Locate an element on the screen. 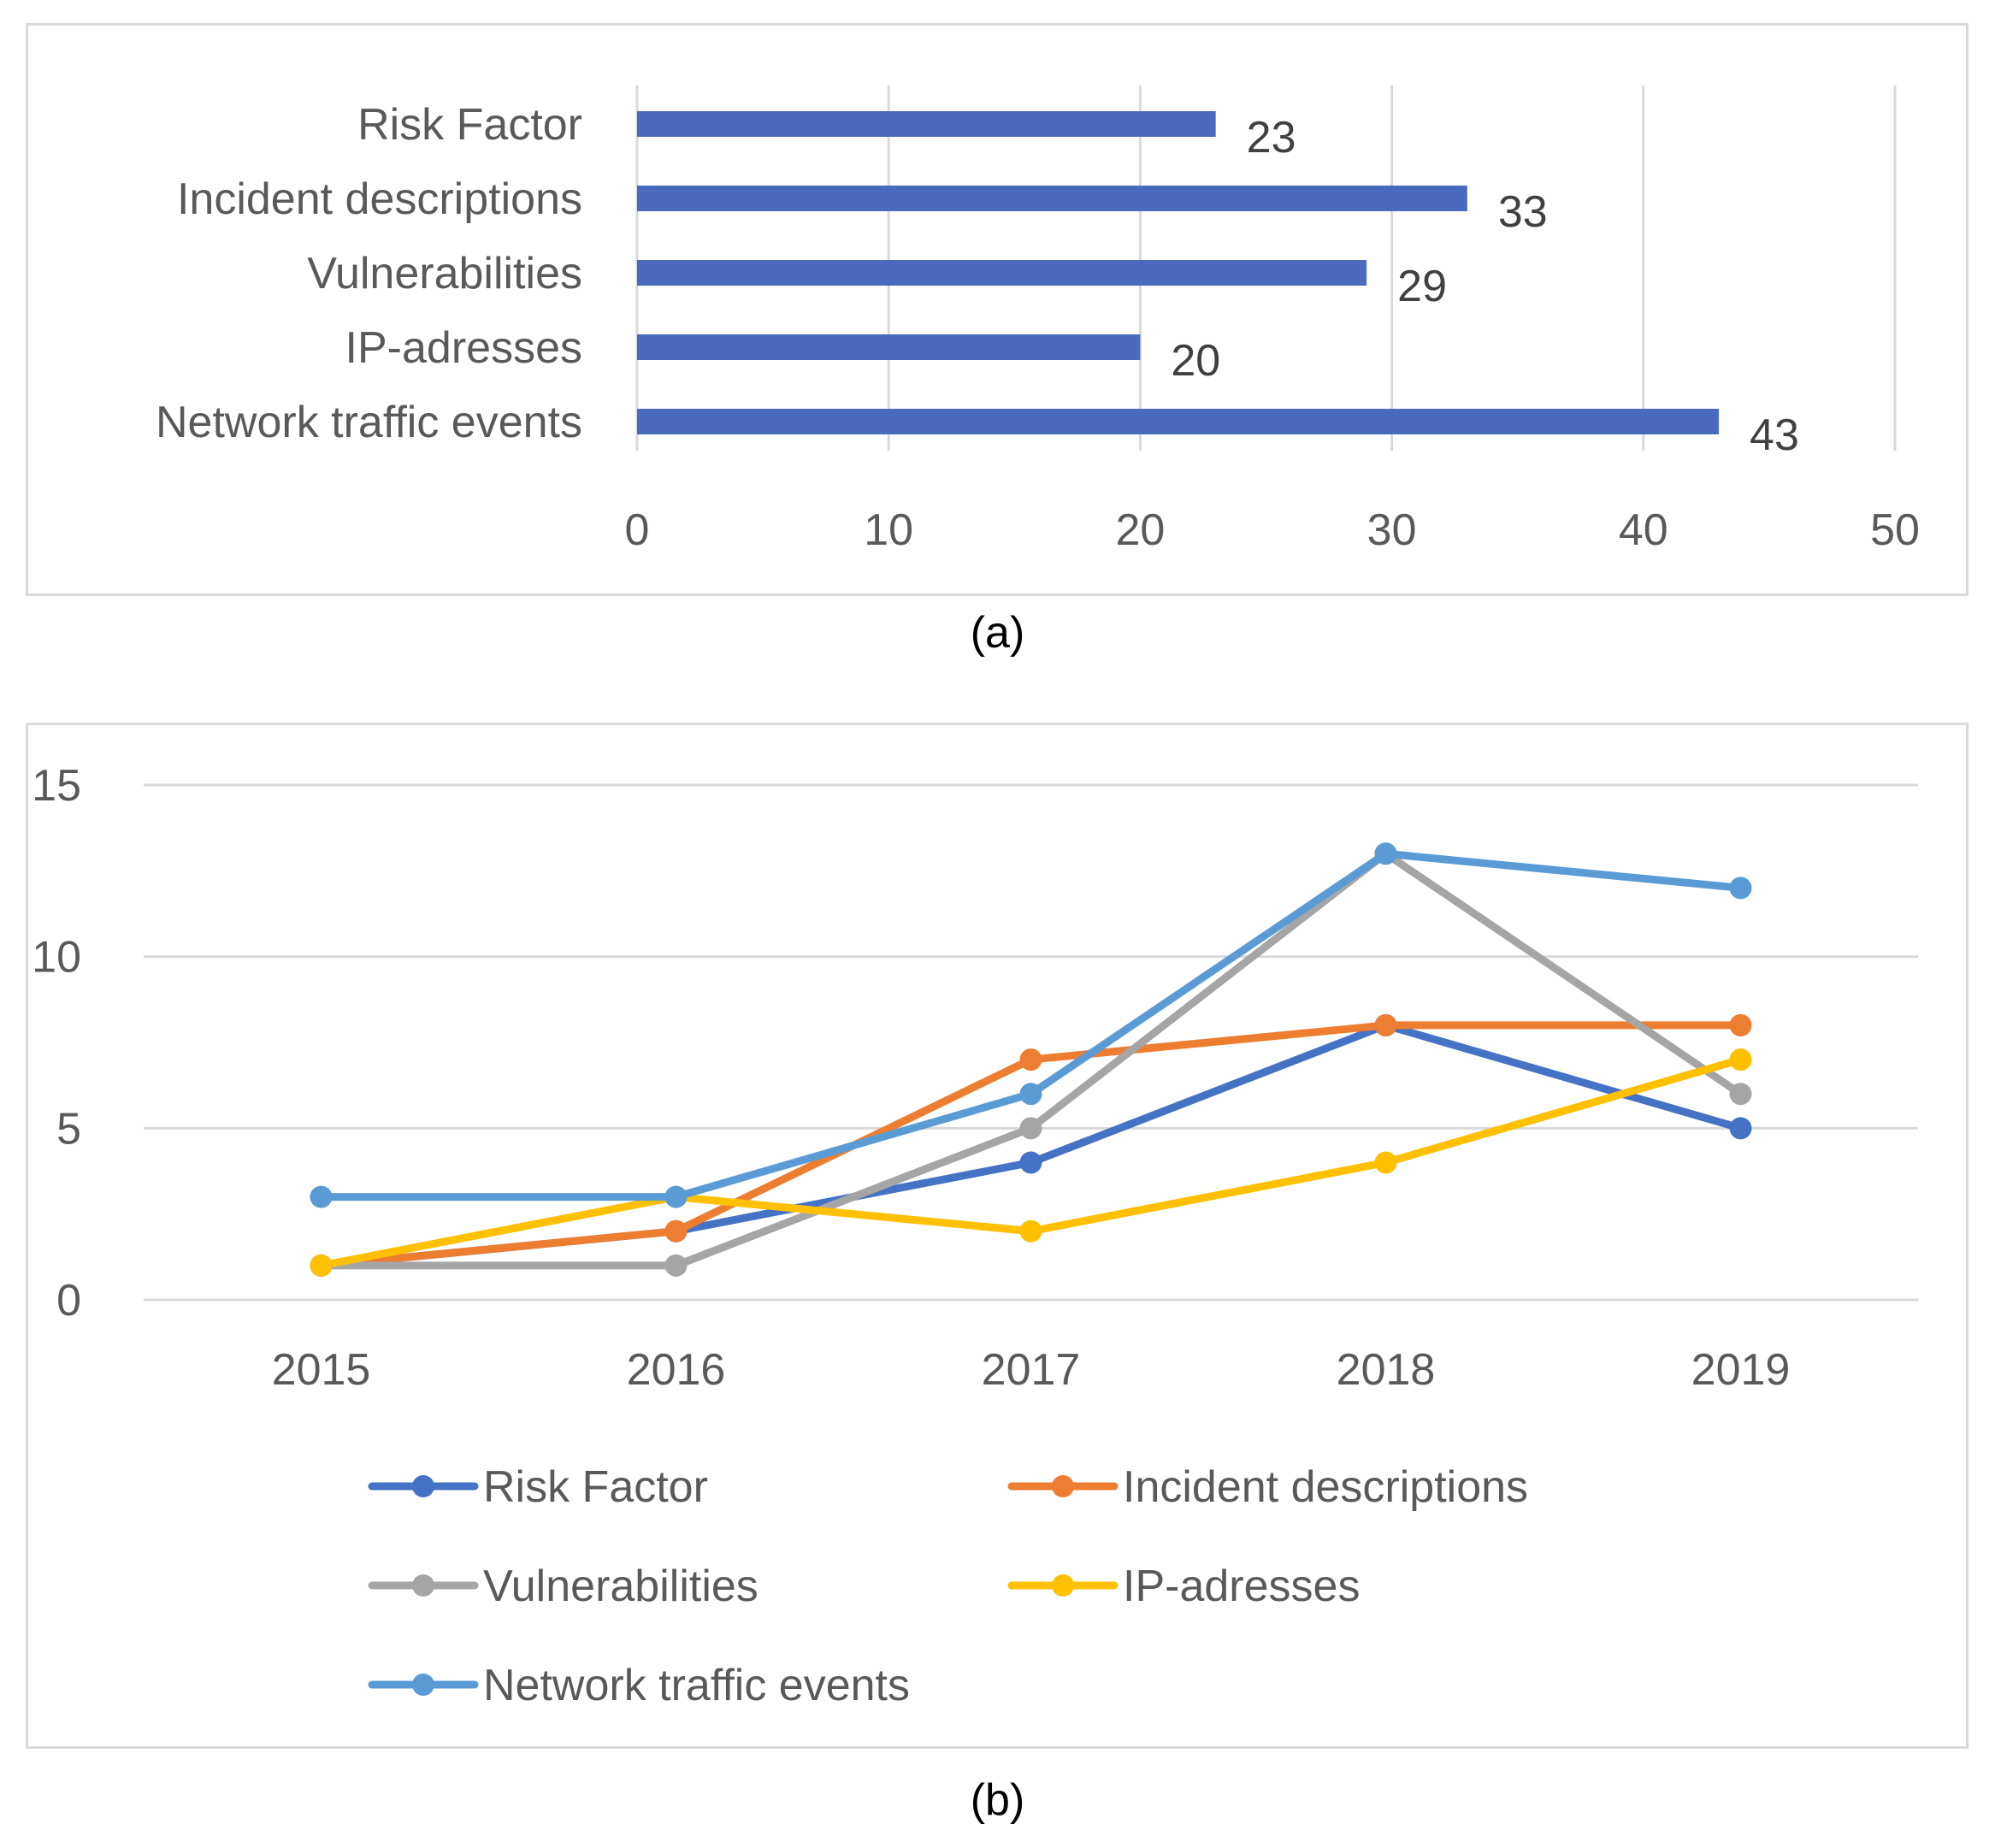 This screenshot has width=1995, height=1848. x-tick-label: 30 is located at coordinates (1392, 530).